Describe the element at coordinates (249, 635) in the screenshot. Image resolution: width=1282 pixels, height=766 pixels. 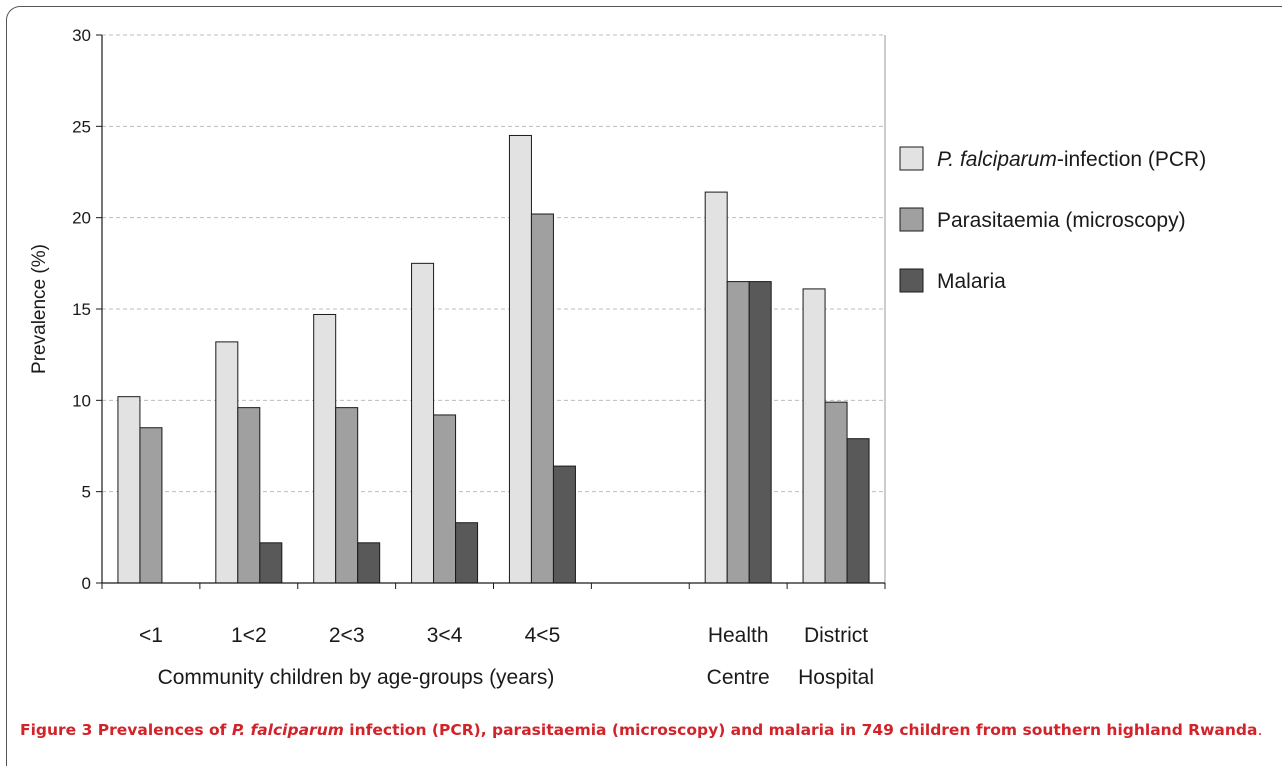
I see `x-tick-label-1-0: 1<2` at that location.